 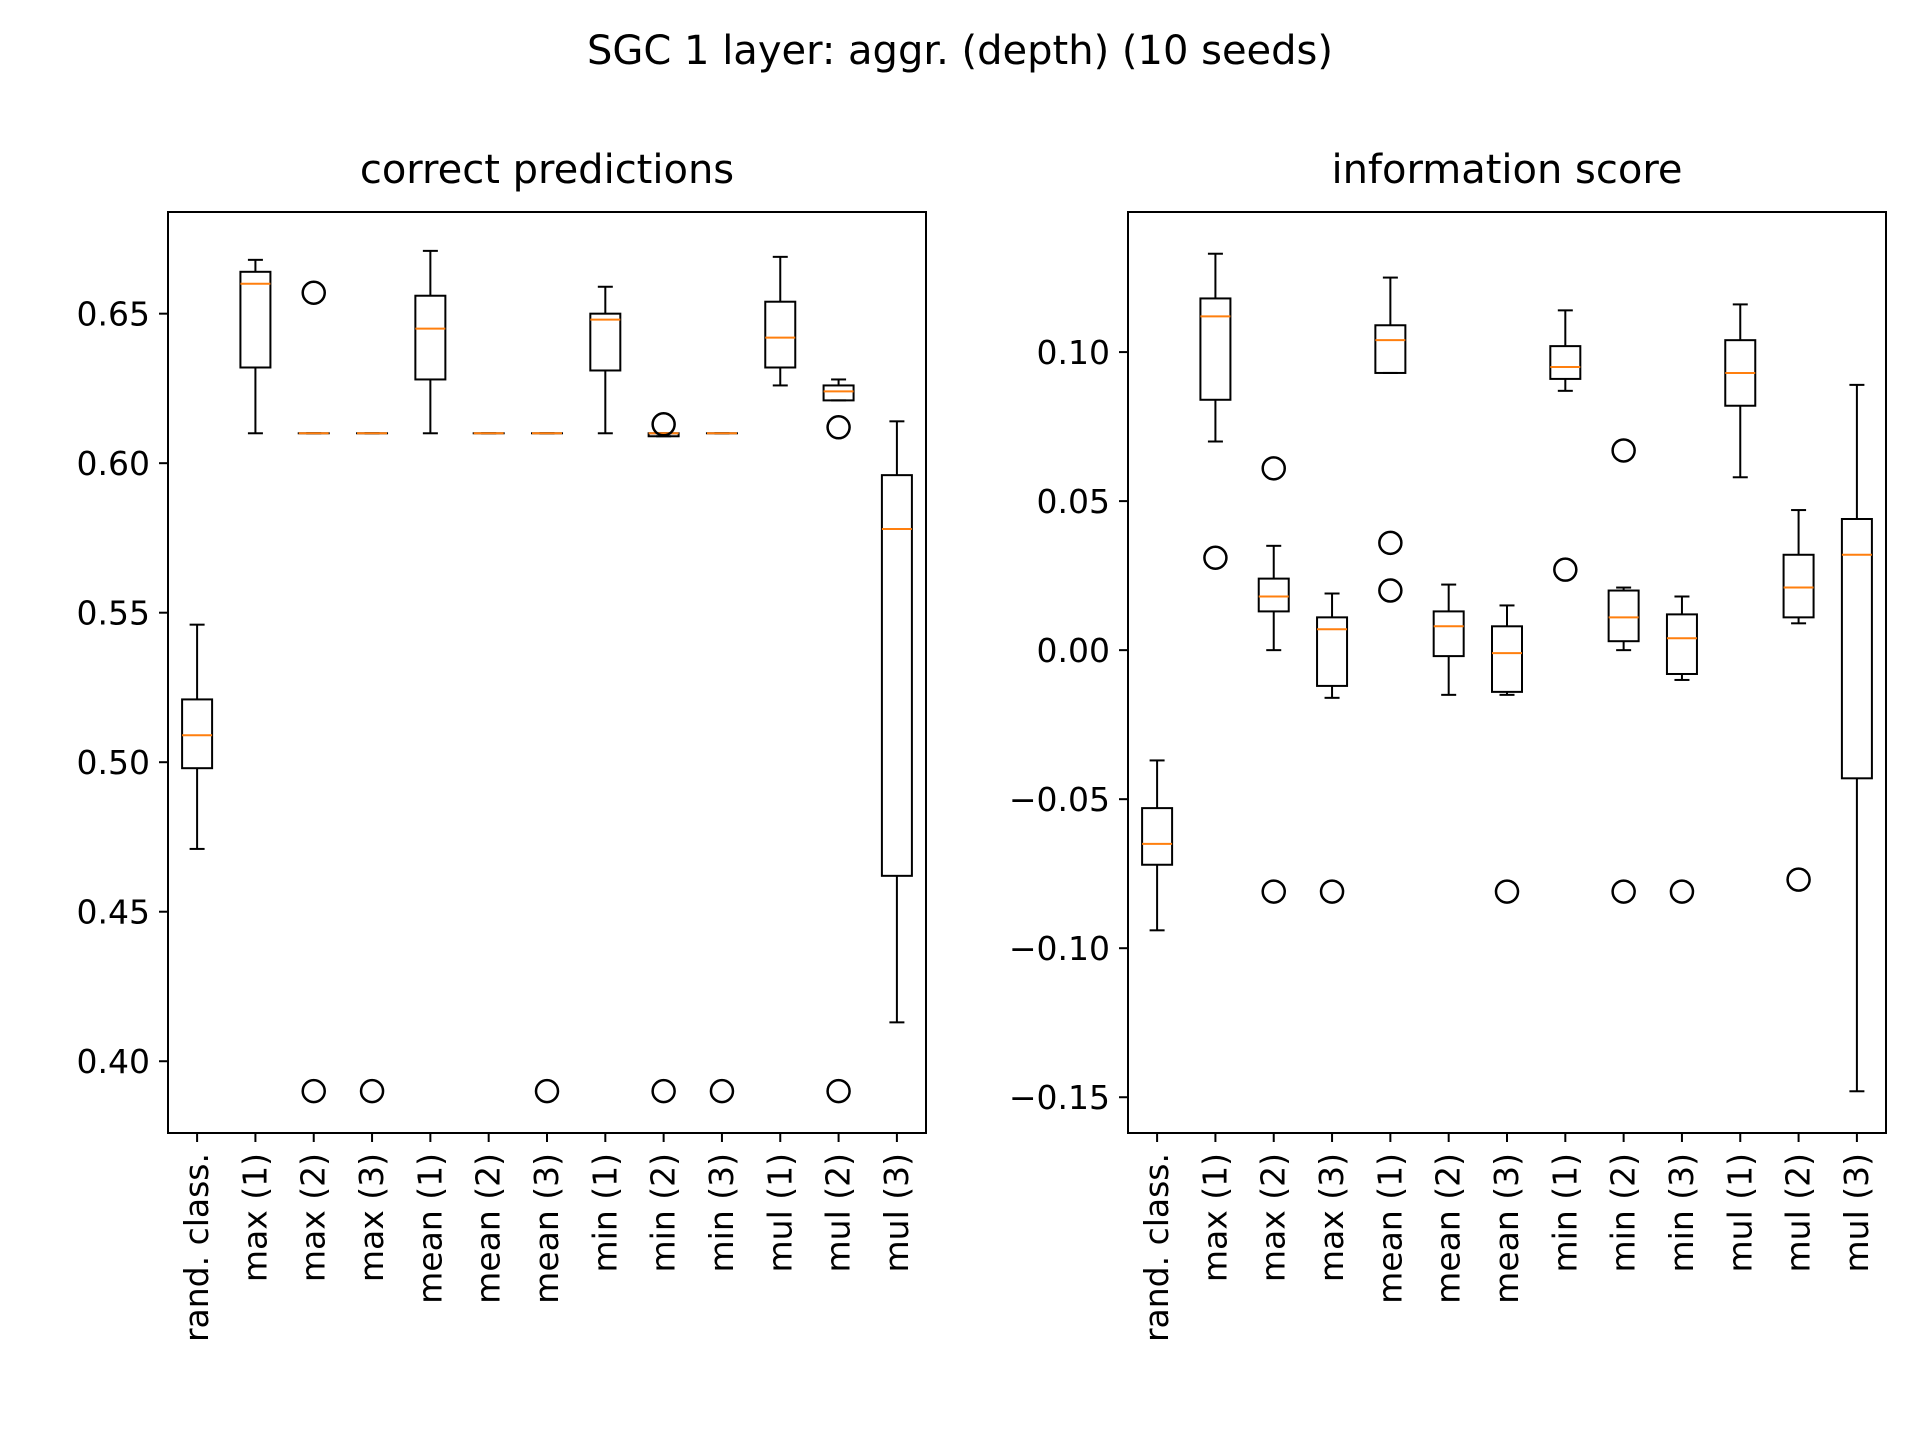 What do you see at coordinates (113, 463) in the screenshot?
I see `y-tick-label: 0.60` at bounding box center [113, 463].